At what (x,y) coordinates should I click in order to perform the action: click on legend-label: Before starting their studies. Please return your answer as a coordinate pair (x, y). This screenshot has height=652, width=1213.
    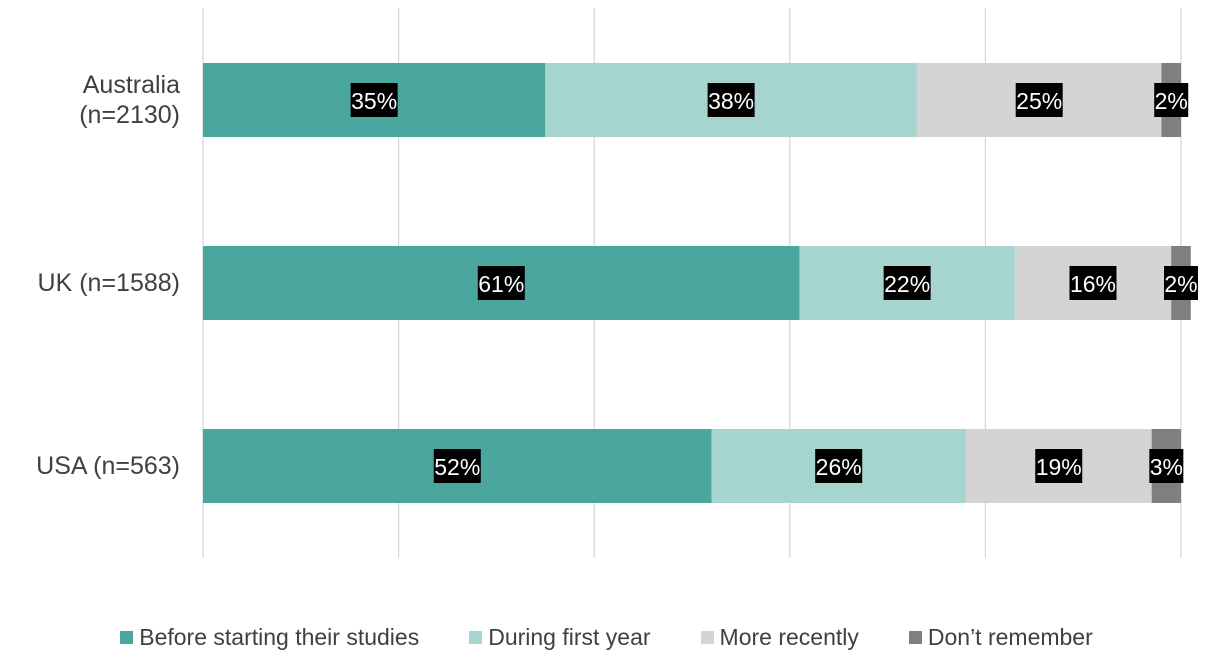
    Looking at the image, I should click on (279, 636).